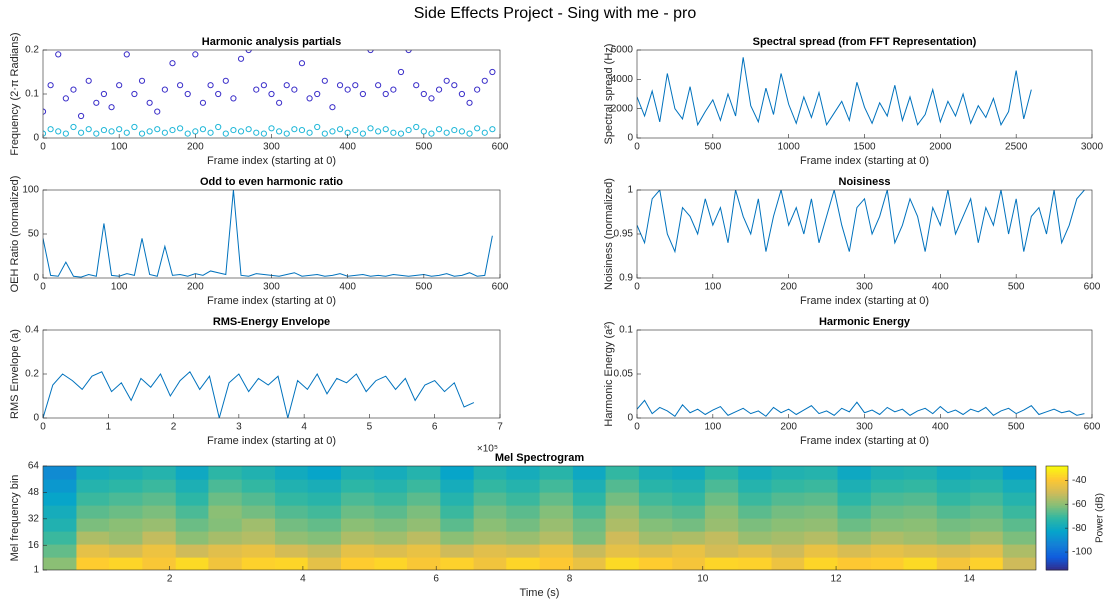 The image size is (1111, 603). I want to click on x-tick-label: 2500, so click(1016, 147).